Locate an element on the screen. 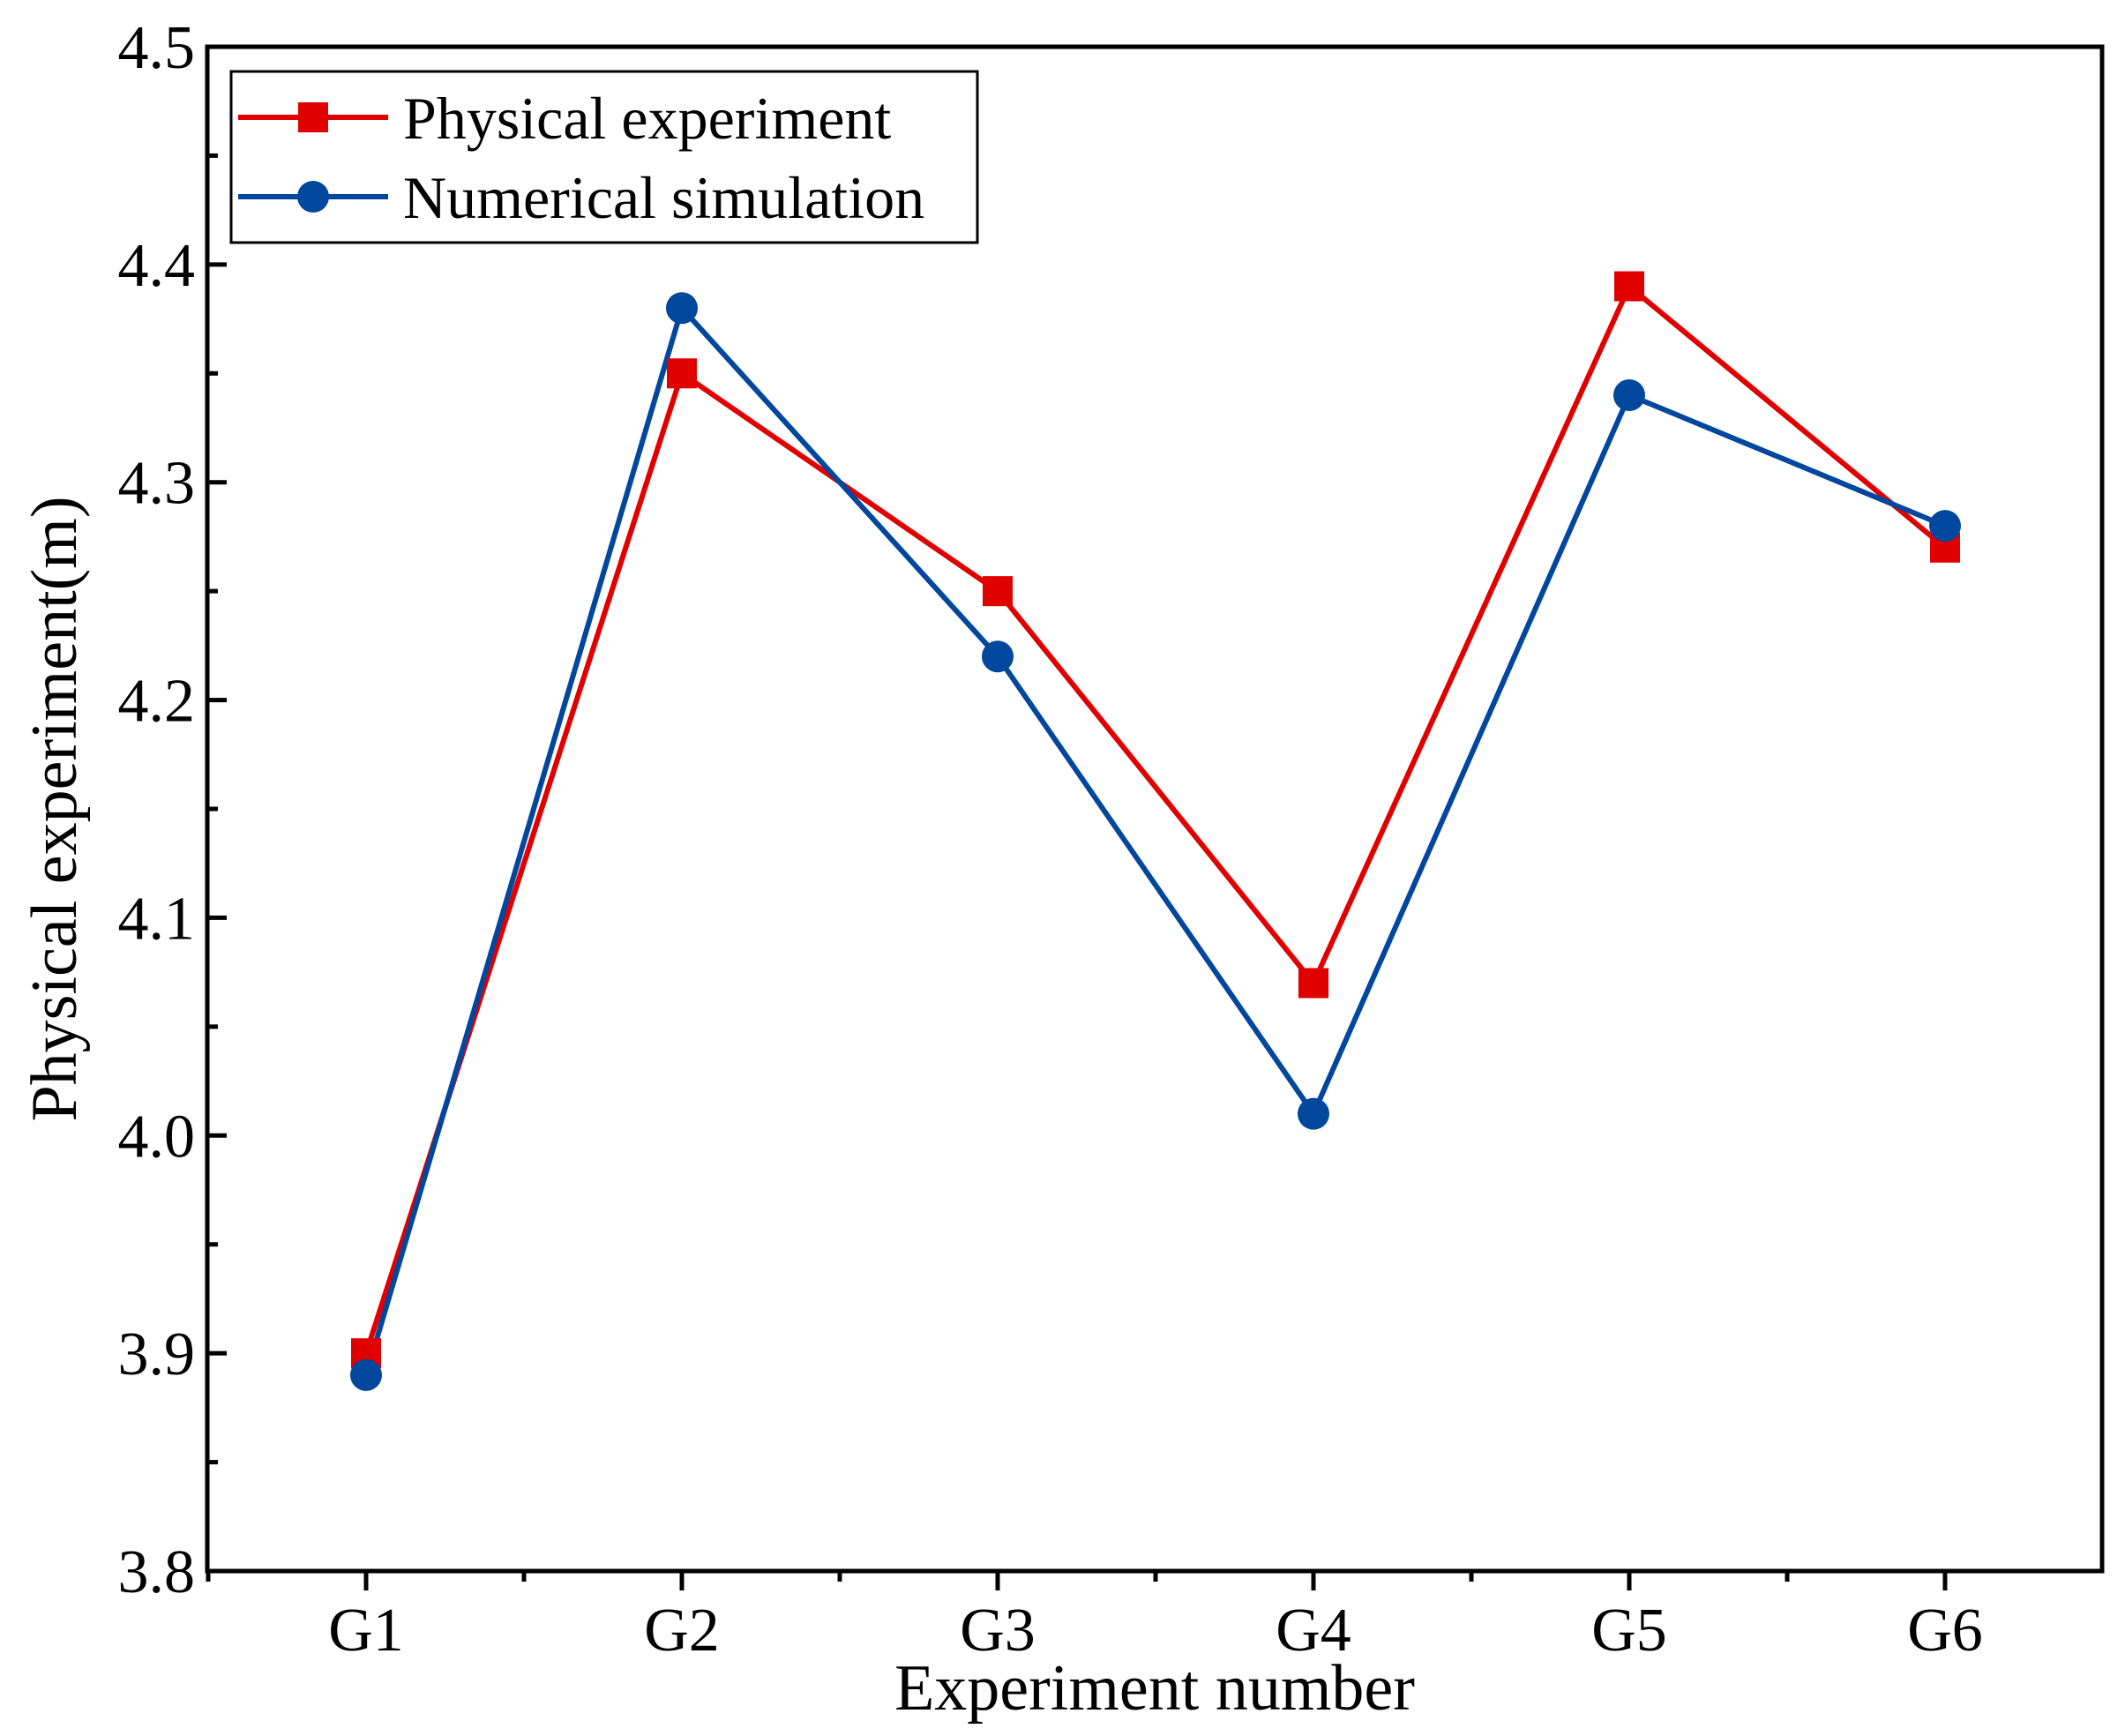 The image size is (2125, 1736). legend-box is located at coordinates (604, 157).